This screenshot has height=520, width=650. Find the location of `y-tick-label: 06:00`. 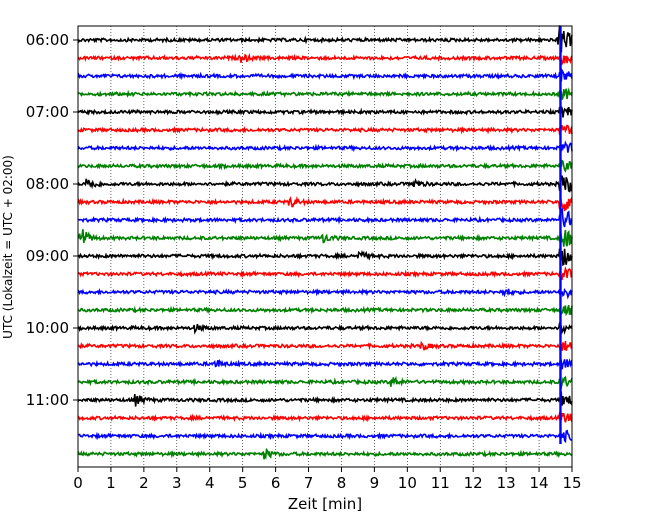

y-tick-label: 06:00 is located at coordinates (47, 40).